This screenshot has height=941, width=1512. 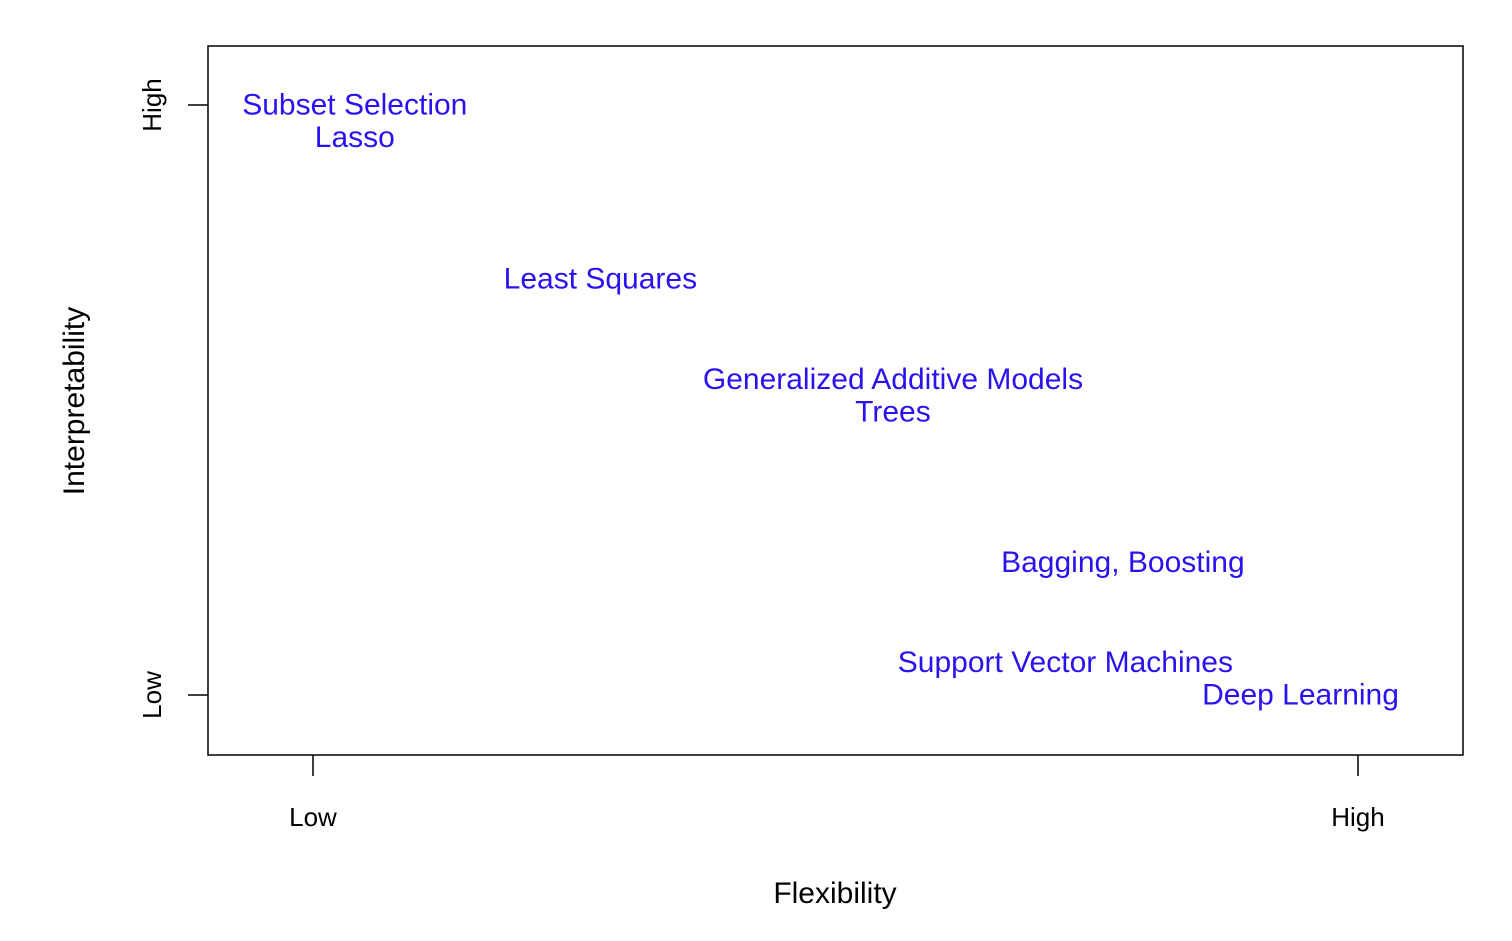 I want to click on method-label: Least Squares, so click(x=600, y=279).